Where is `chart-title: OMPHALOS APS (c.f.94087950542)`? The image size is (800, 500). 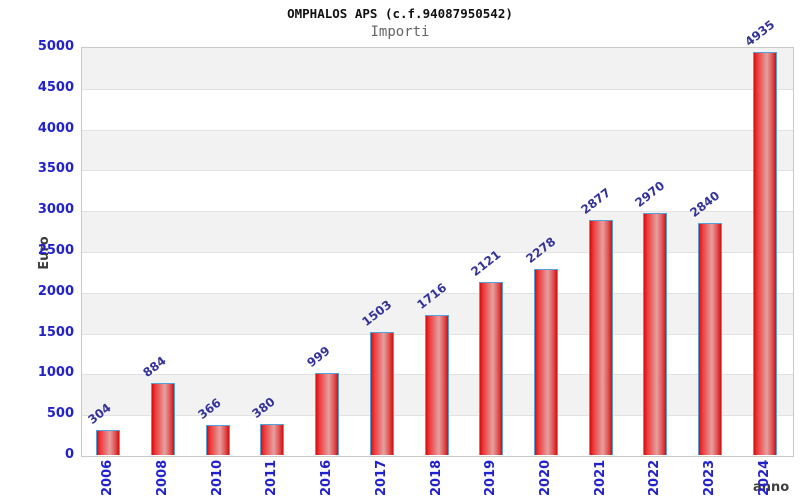 chart-title: OMPHALOS APS (c.f.94087950542) is located at coordinates (400, 13).